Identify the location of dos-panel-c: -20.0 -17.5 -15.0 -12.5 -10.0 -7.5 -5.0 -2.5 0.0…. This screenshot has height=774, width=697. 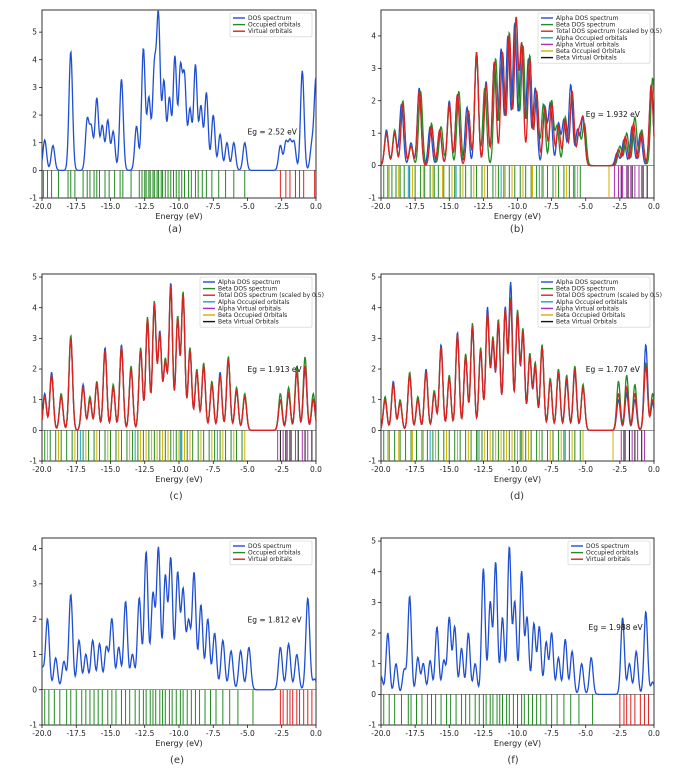
(177, 378).